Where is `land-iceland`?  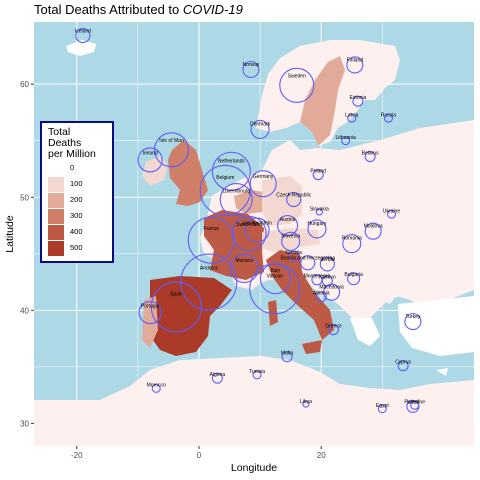 land-iceland is located at coordinates (81, 48).